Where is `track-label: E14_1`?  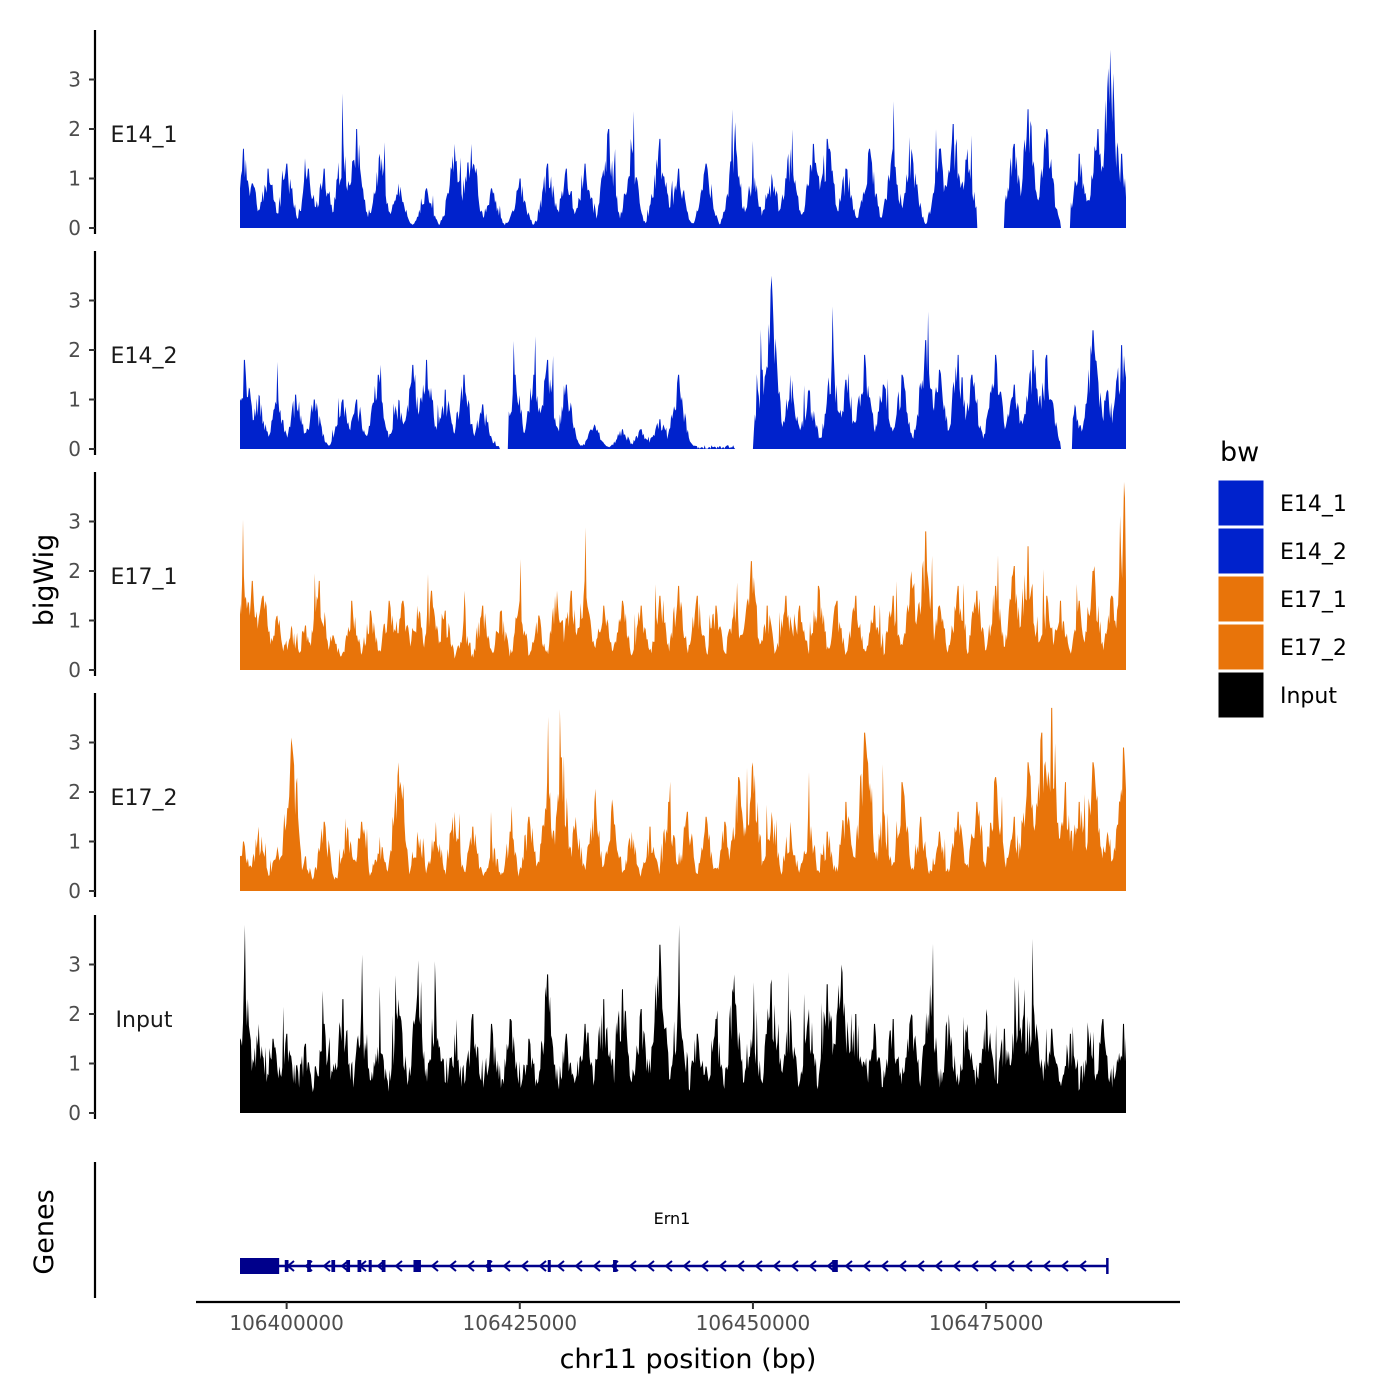
track-label: E14_1 is located at coordinates (144, 135).